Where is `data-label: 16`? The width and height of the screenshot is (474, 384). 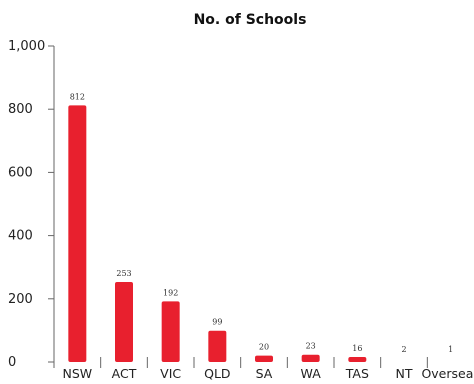 data-label: 16 is located at coordinates (357, 348).